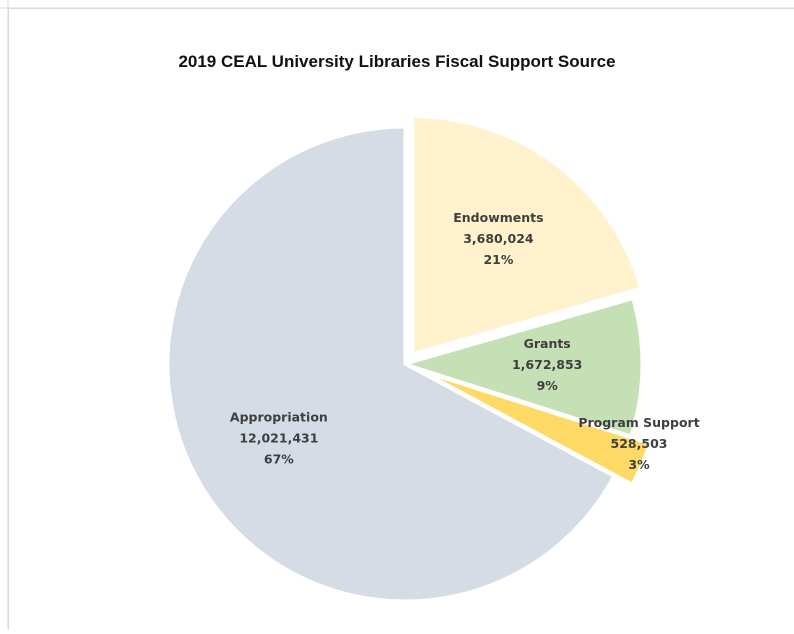  I want to click on pie-slice-endowments, so click(527, 235).